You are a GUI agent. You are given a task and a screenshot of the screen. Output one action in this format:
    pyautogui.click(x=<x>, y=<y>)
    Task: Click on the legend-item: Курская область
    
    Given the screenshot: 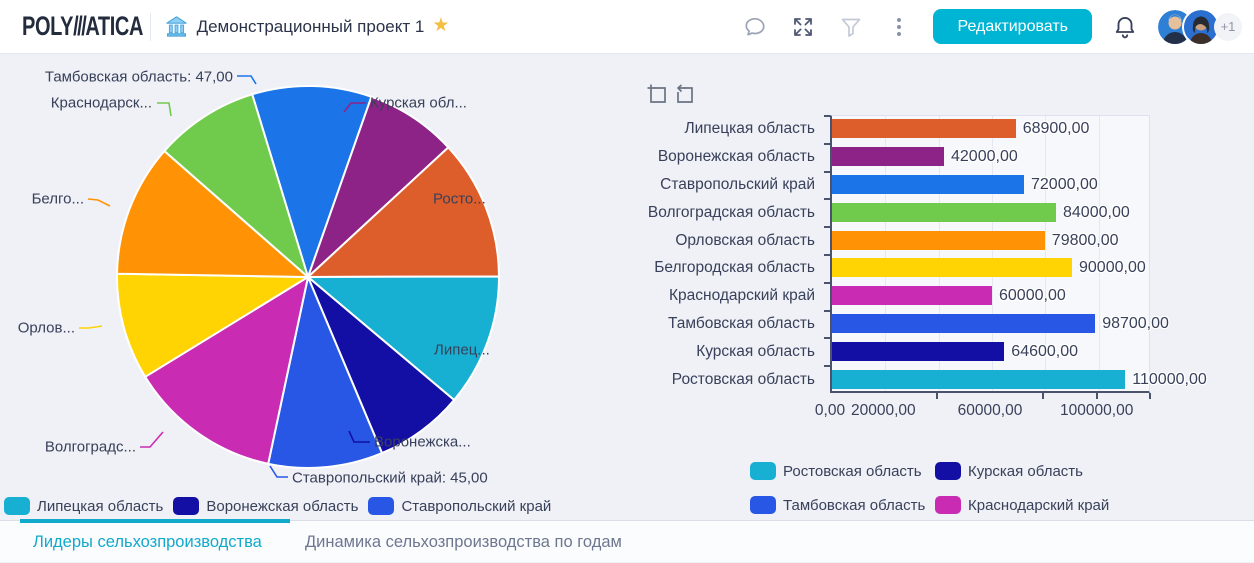 What is the action you would take?
    pyautogui.click(x=1027, y=471)
    